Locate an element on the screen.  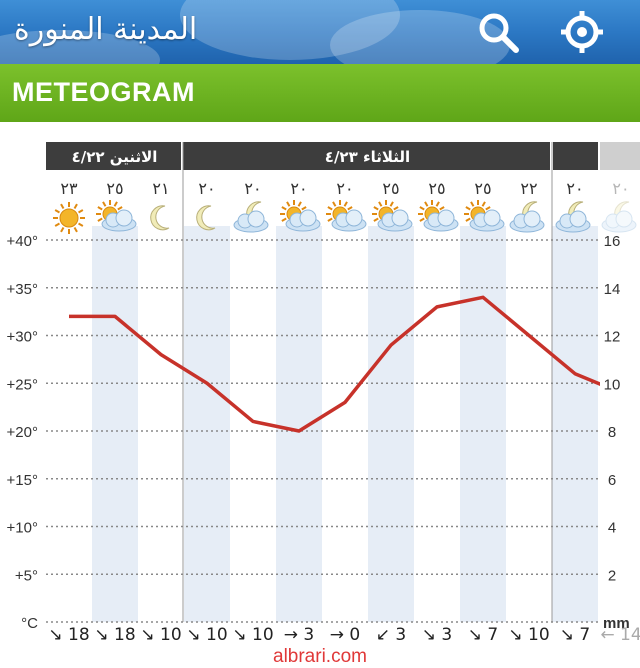
y-tick-label: +15° is located at coordinates (22, 480).